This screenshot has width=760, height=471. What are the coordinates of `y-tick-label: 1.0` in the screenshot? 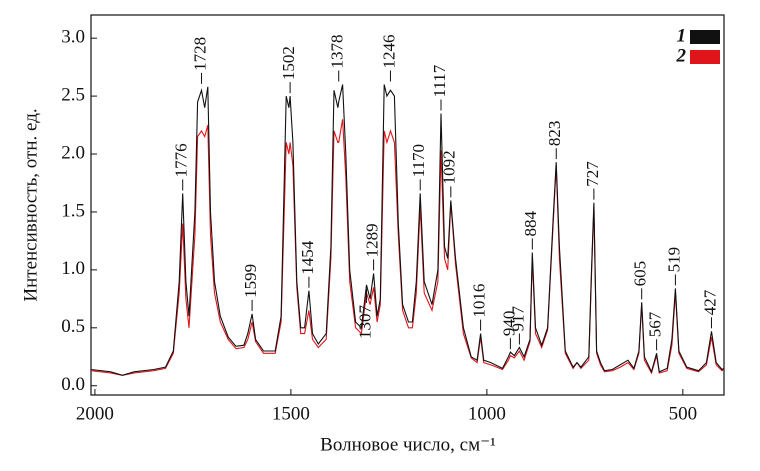 It's located at (73, 268).